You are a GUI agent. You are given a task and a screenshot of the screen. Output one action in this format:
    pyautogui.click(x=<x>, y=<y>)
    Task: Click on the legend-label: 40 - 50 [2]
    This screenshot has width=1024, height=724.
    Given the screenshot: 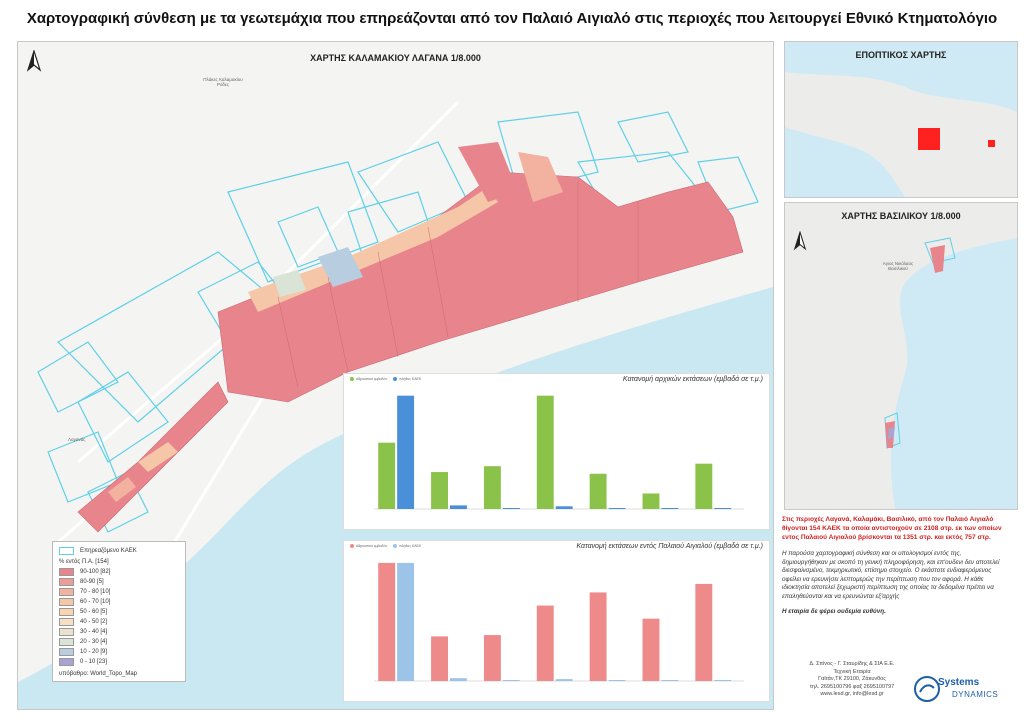 What is the action you would take?
    pyautogui.click(x=94, y=622)
    